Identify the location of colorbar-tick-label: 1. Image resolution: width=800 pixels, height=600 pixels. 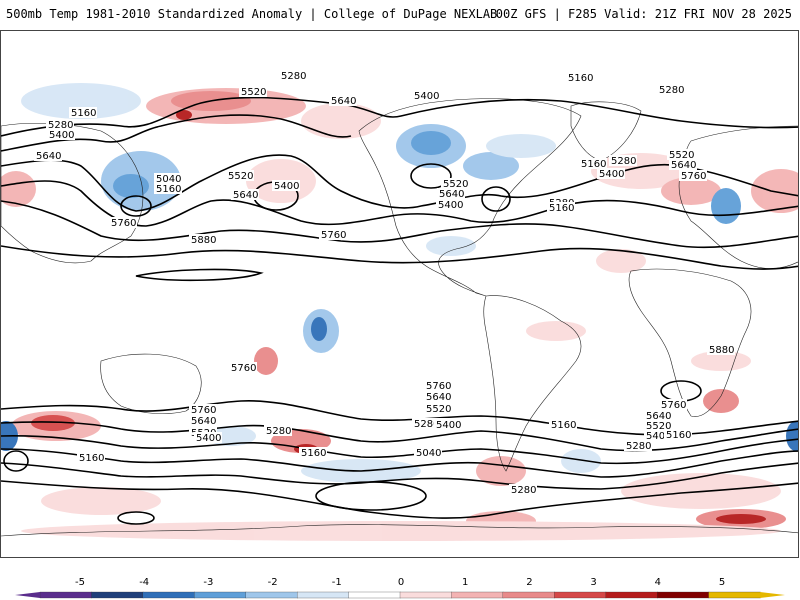
(465, 582).